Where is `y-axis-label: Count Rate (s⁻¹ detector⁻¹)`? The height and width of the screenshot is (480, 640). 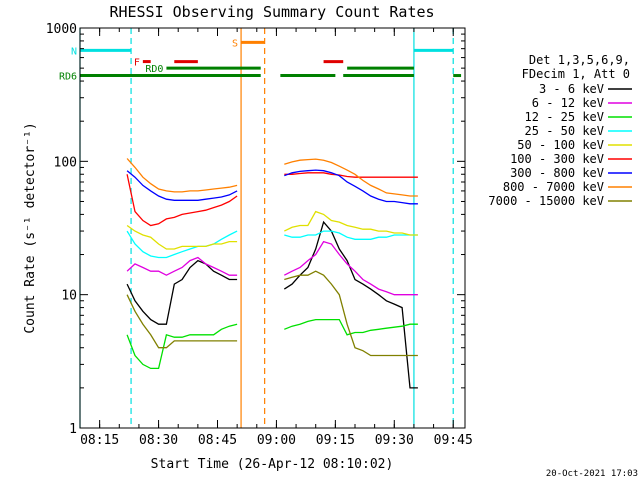
y-axis-label: Count Rate (s⁻¹ detector⁻¹) is located at coordinates (30, 227).